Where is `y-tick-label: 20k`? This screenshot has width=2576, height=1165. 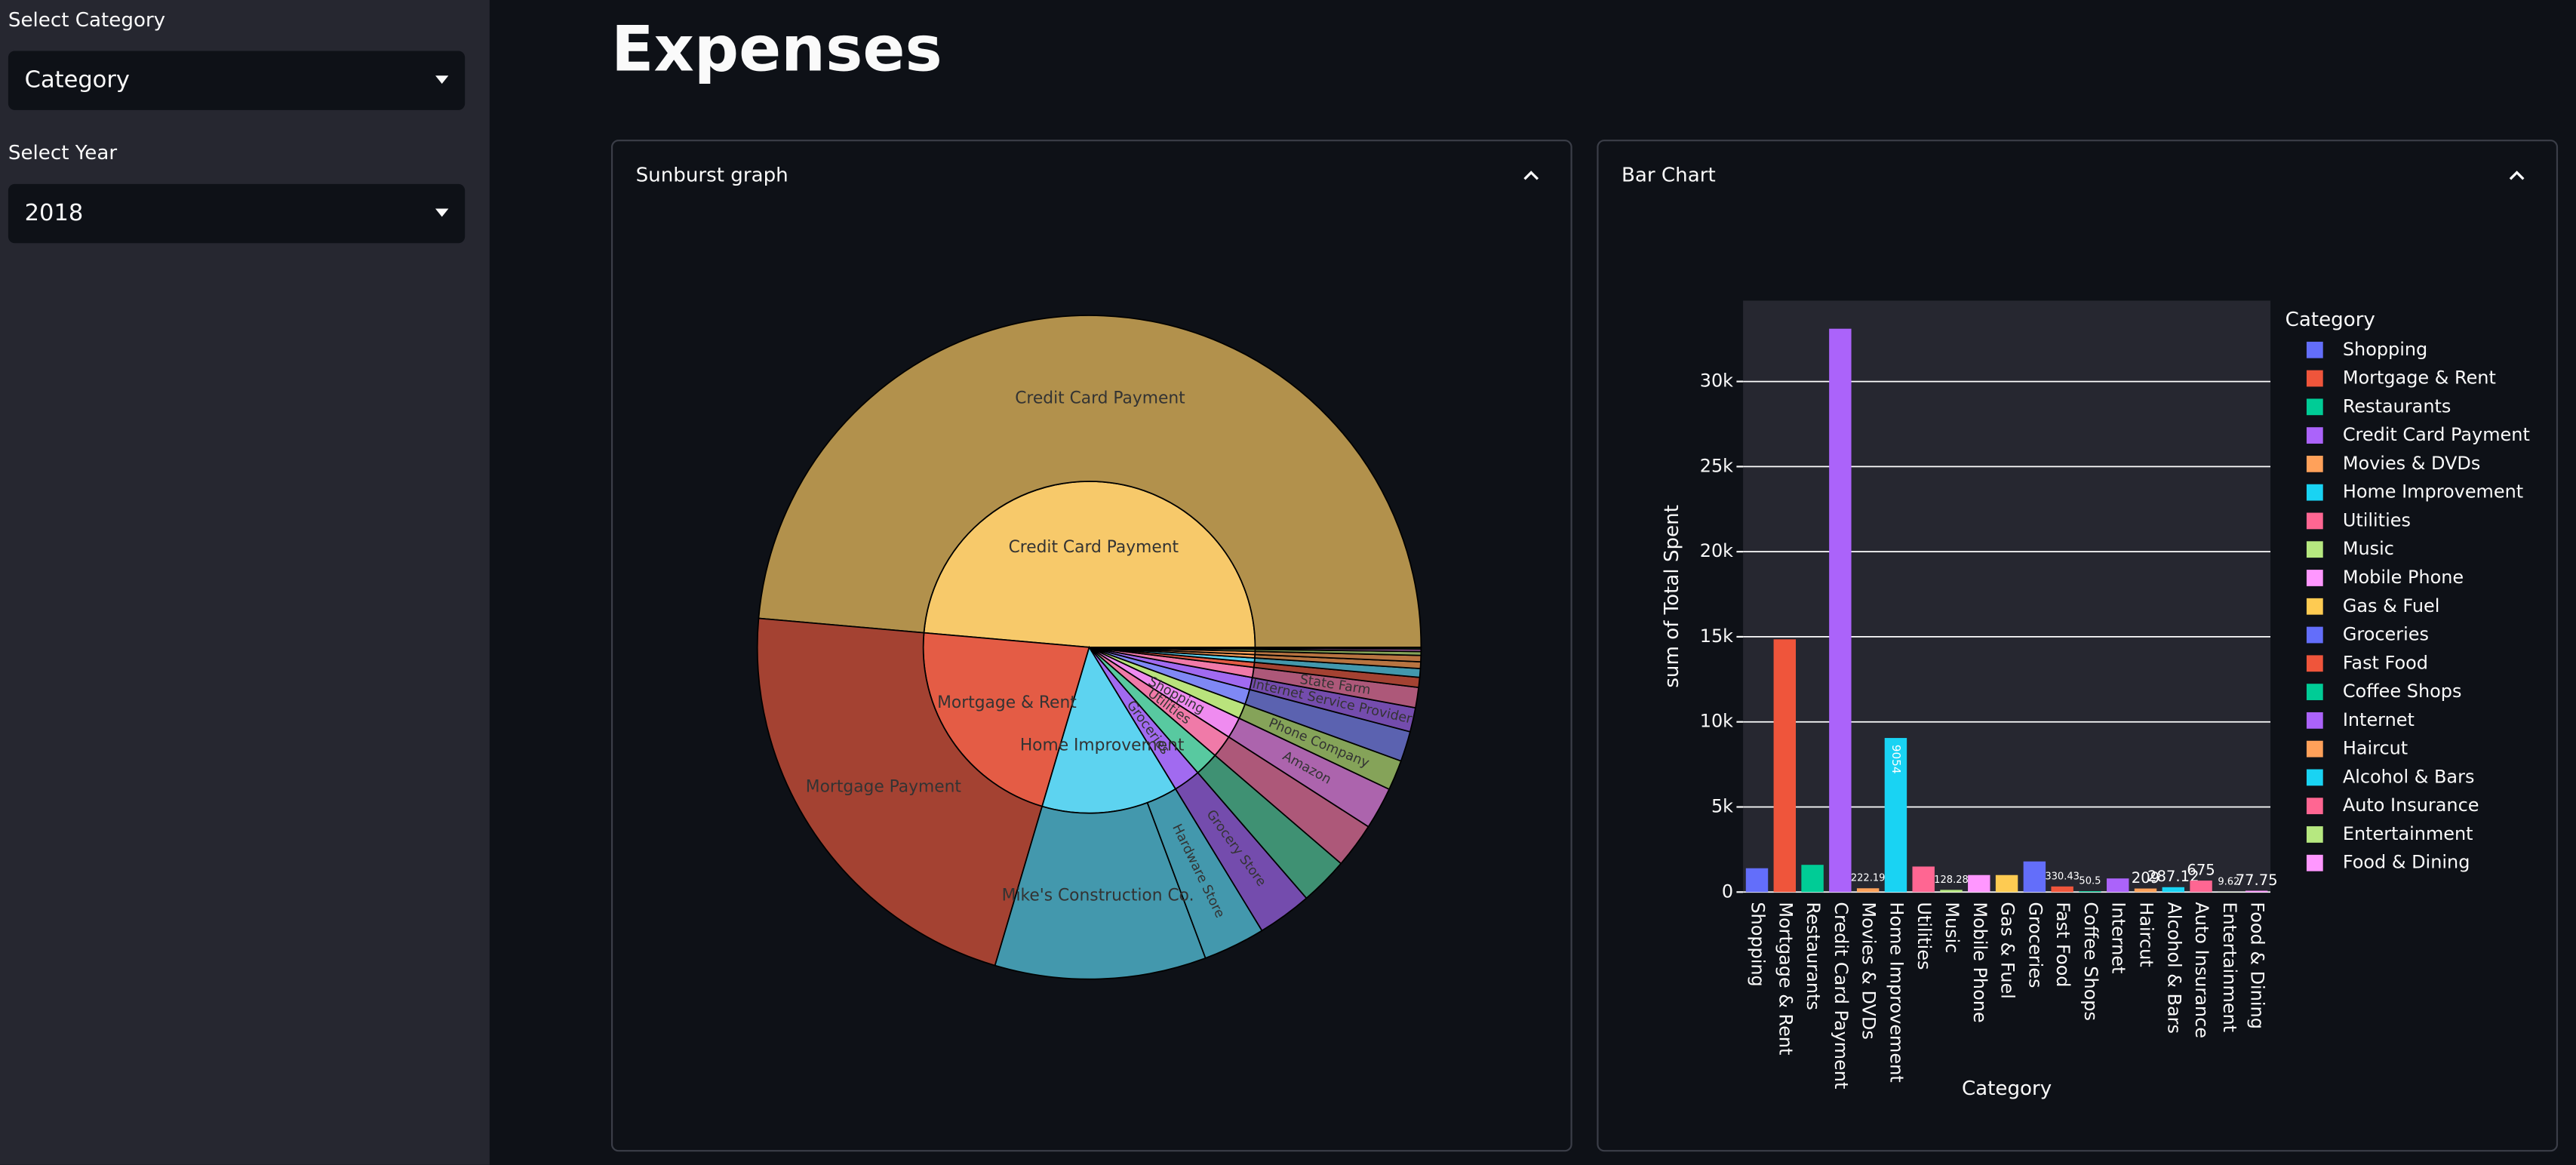 y-tick-label: 20k is located at coordinates (1716, 550).